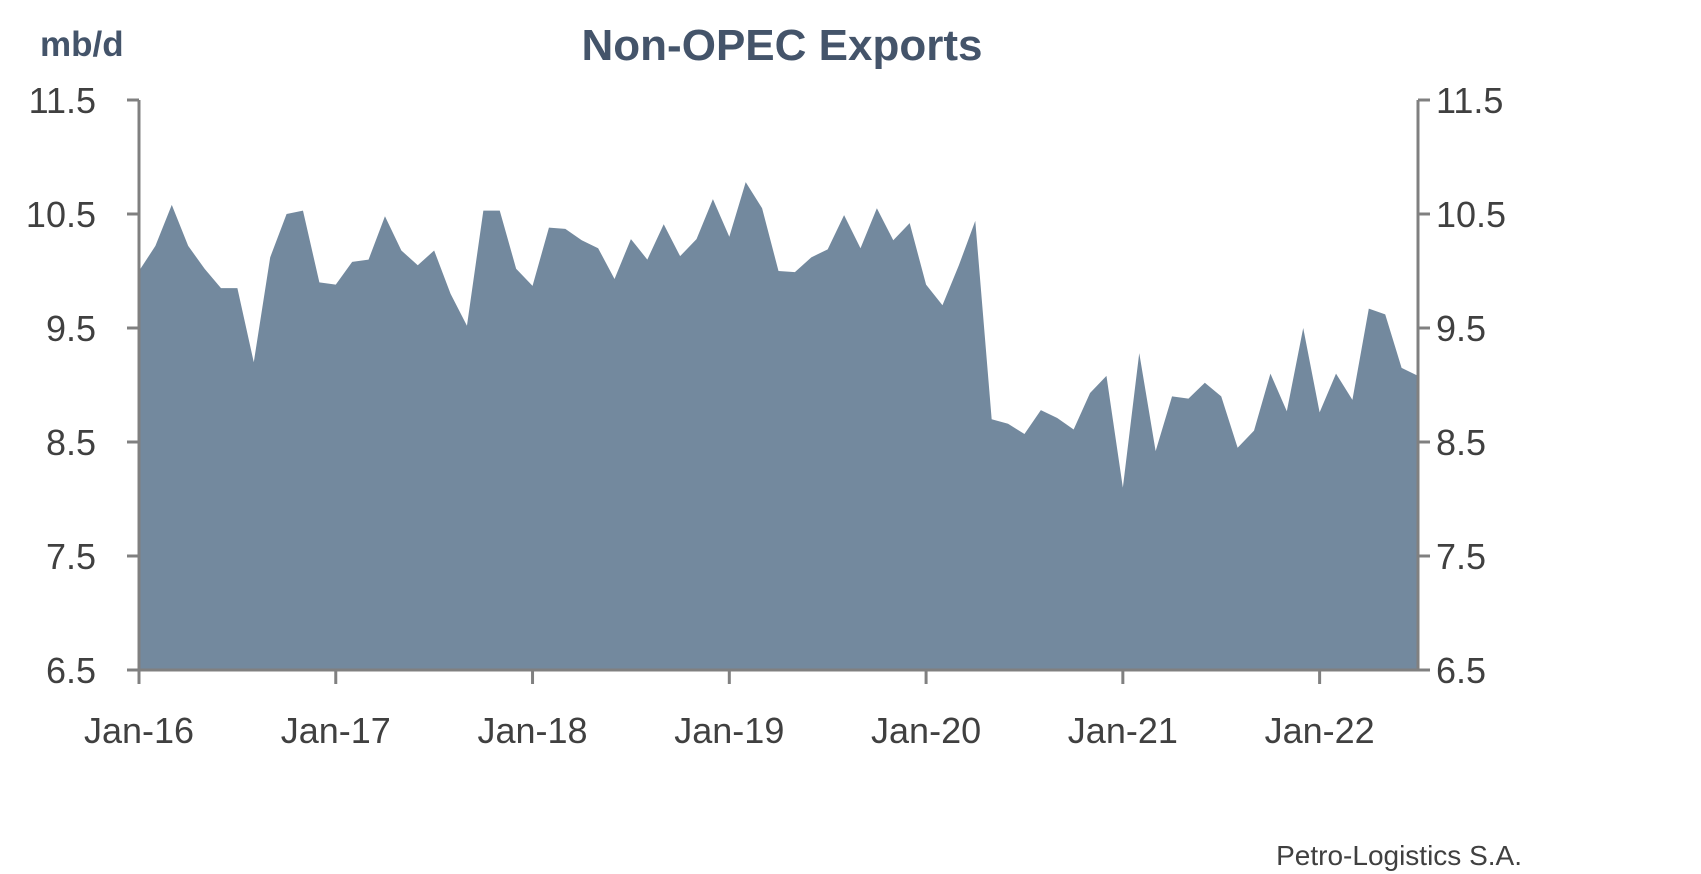  I want to click on source-credit: Petro-Logistics S.A., so click(1399, 855).